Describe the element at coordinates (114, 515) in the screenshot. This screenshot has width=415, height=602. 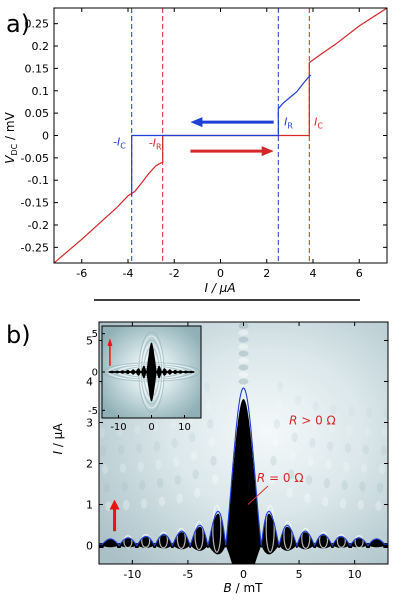
I see `sweep-direction-arrow` at that location.